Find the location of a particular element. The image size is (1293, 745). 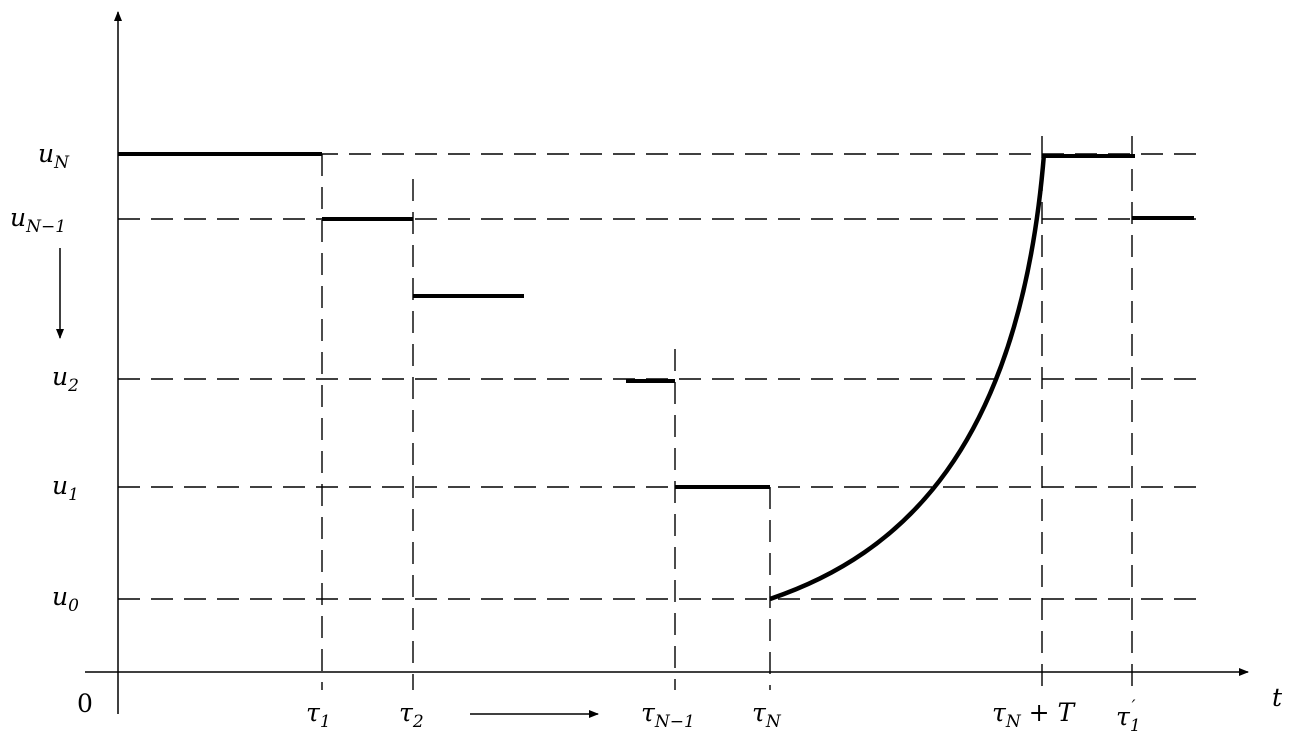

label-u1: u1 is located at coordinates (65, 488).